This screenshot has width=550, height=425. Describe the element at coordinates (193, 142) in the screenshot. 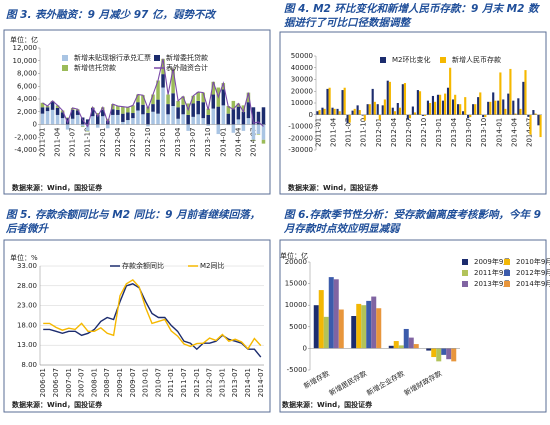

I see `x-tick-label: 2013-07` at that location.